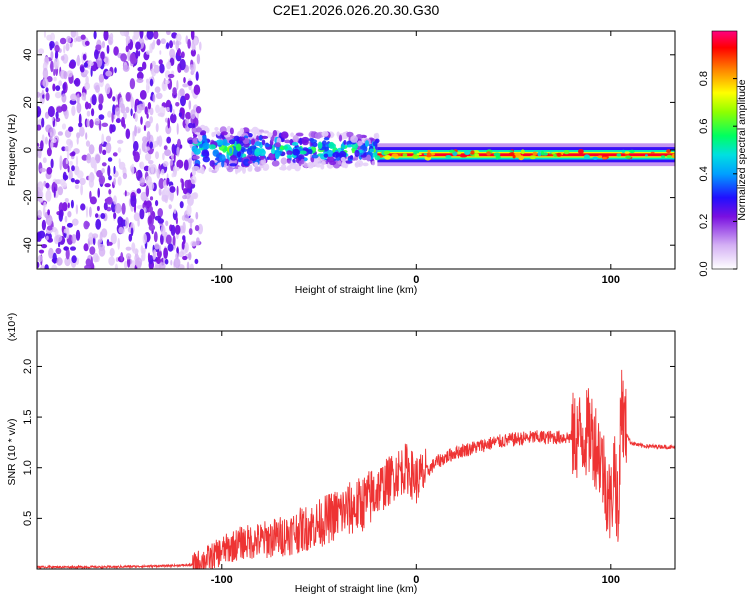 Image resolution: width=750 pixels, height=600 pixels. What do you see at coordinates (222, 580) in the screenshot?
I see `snr-xtick-label: -100` at bounding box center [222, 580].